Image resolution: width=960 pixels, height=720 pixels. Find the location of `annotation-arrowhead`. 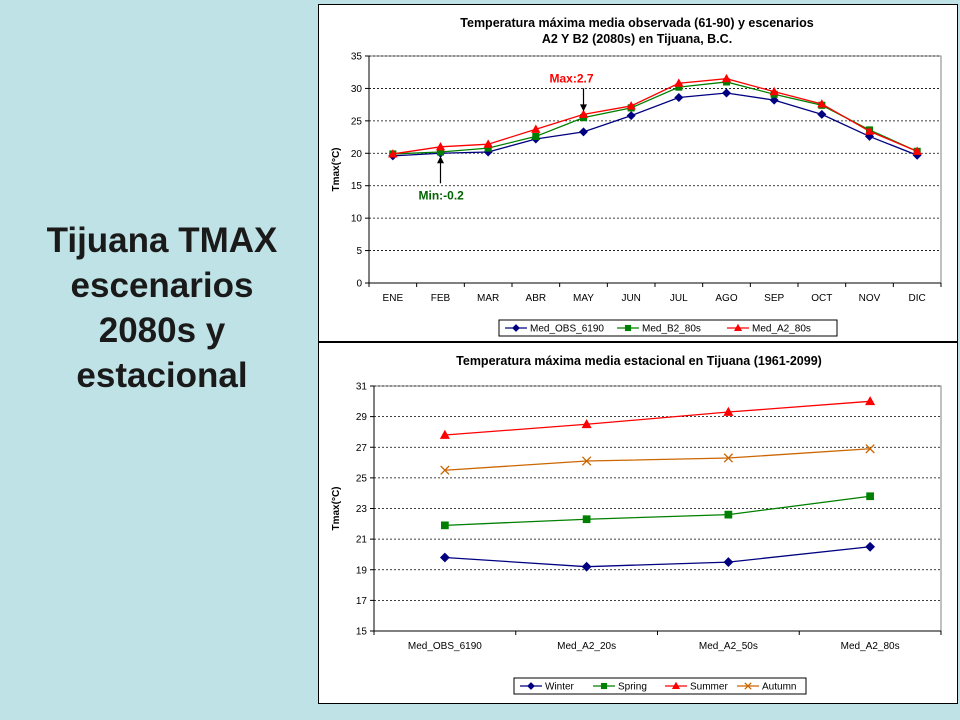

annotation-arrowhead is located at coordinates (440, 160).